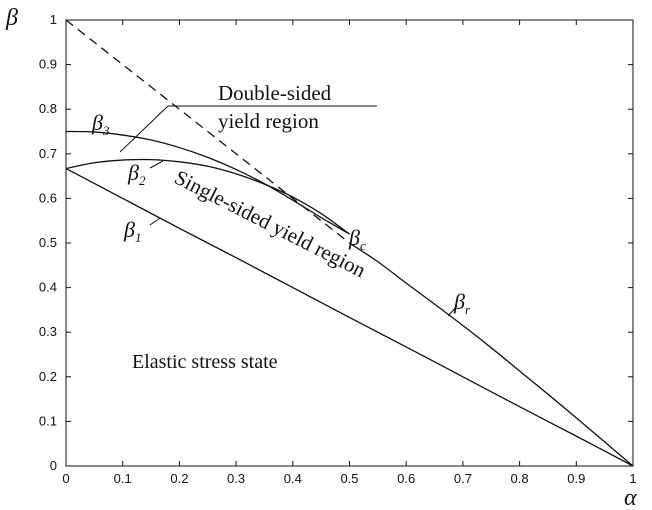 This screenshot has width=652, height=510. I want to click on x-tick-label: 0.5, so click(349, 478).